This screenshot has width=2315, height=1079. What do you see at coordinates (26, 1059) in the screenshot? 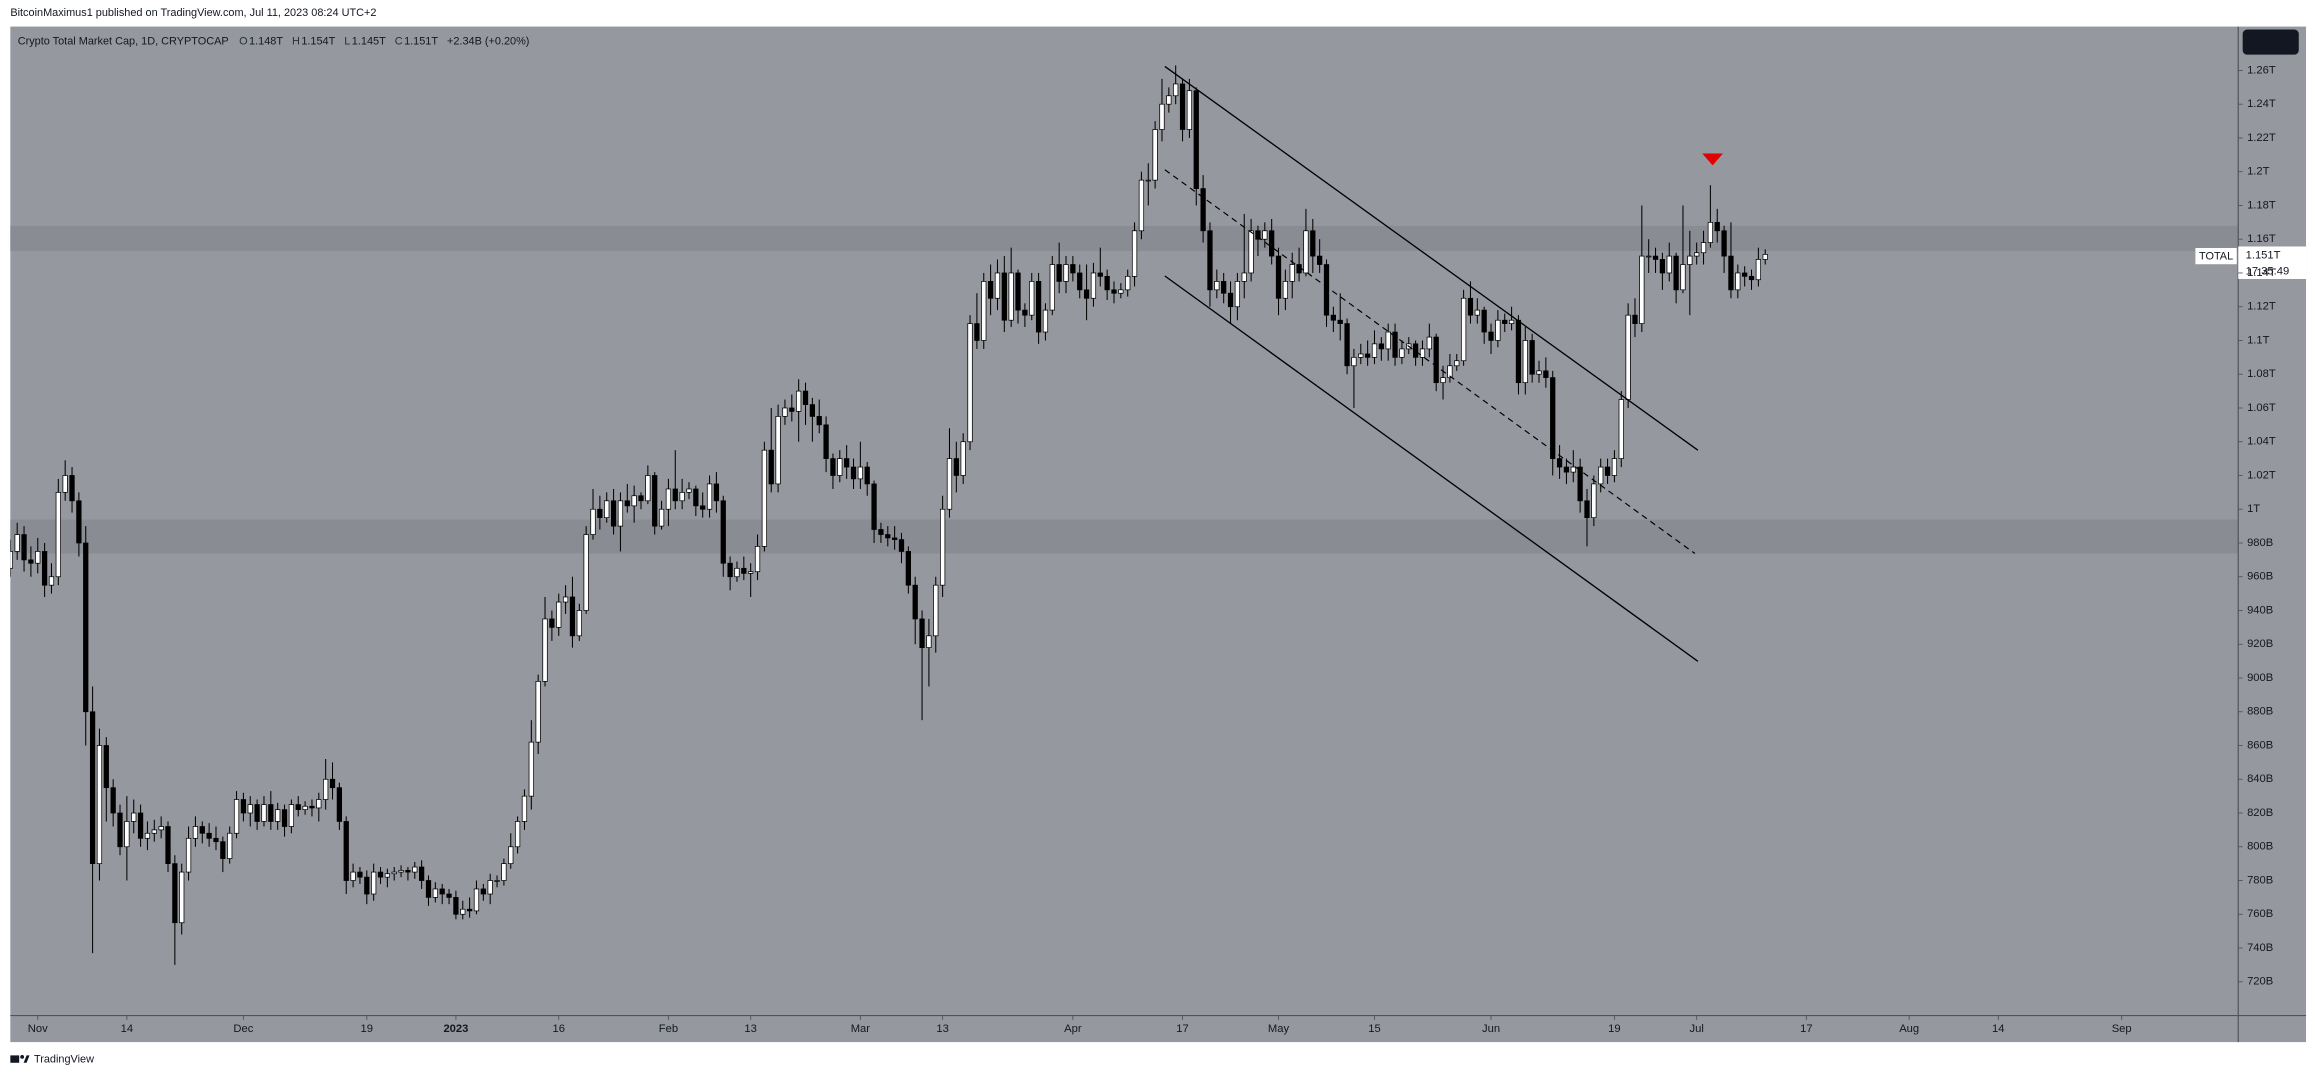
I see `logo-mark` at bounding box center [26, 1059].